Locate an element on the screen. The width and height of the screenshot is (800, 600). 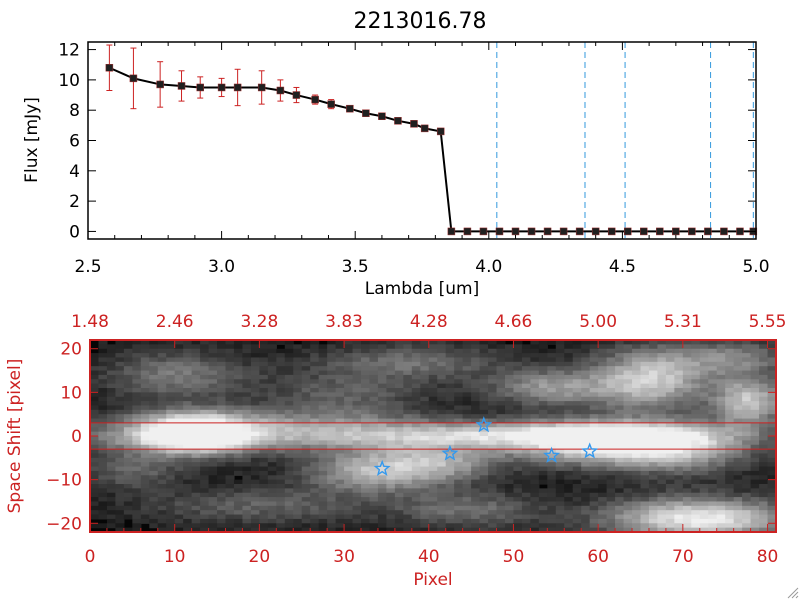
bottom-tick-label: 10 is located at coordinates (175, 557).